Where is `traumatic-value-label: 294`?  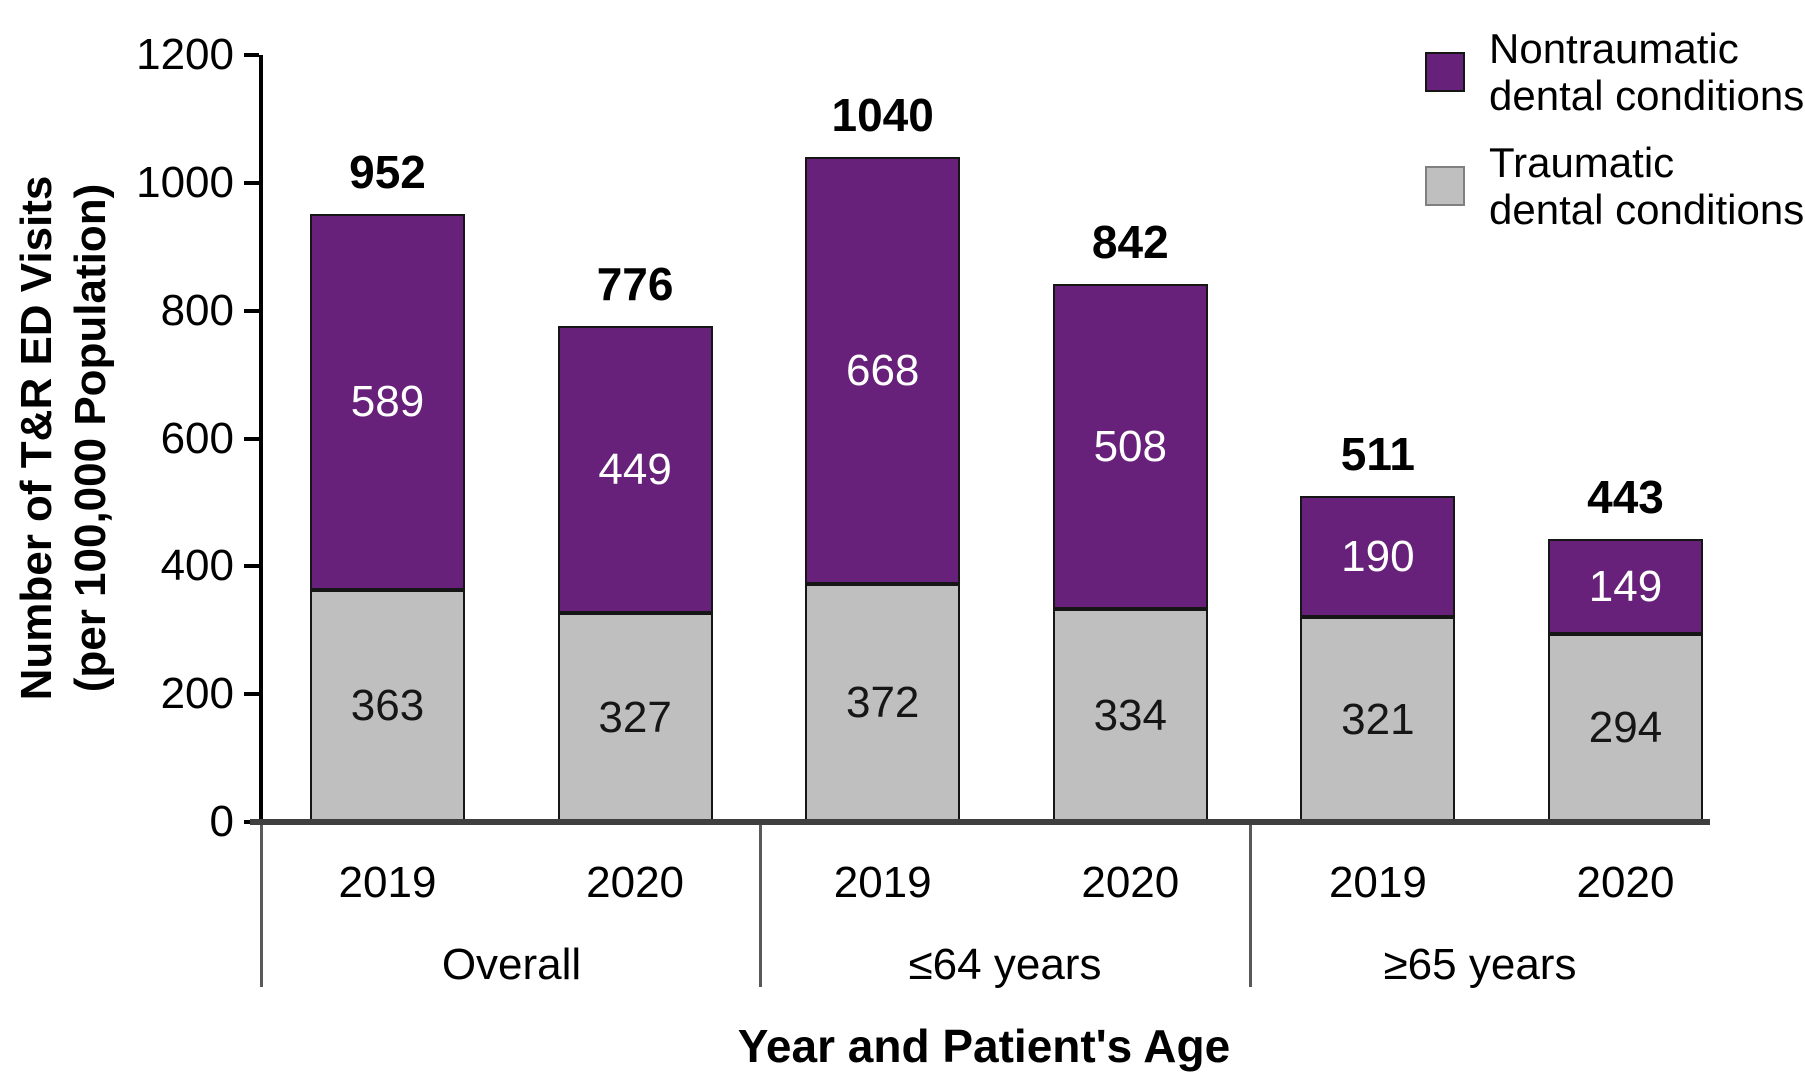
traumatic-value-label: 294 is located at coordinates (1625, 727).